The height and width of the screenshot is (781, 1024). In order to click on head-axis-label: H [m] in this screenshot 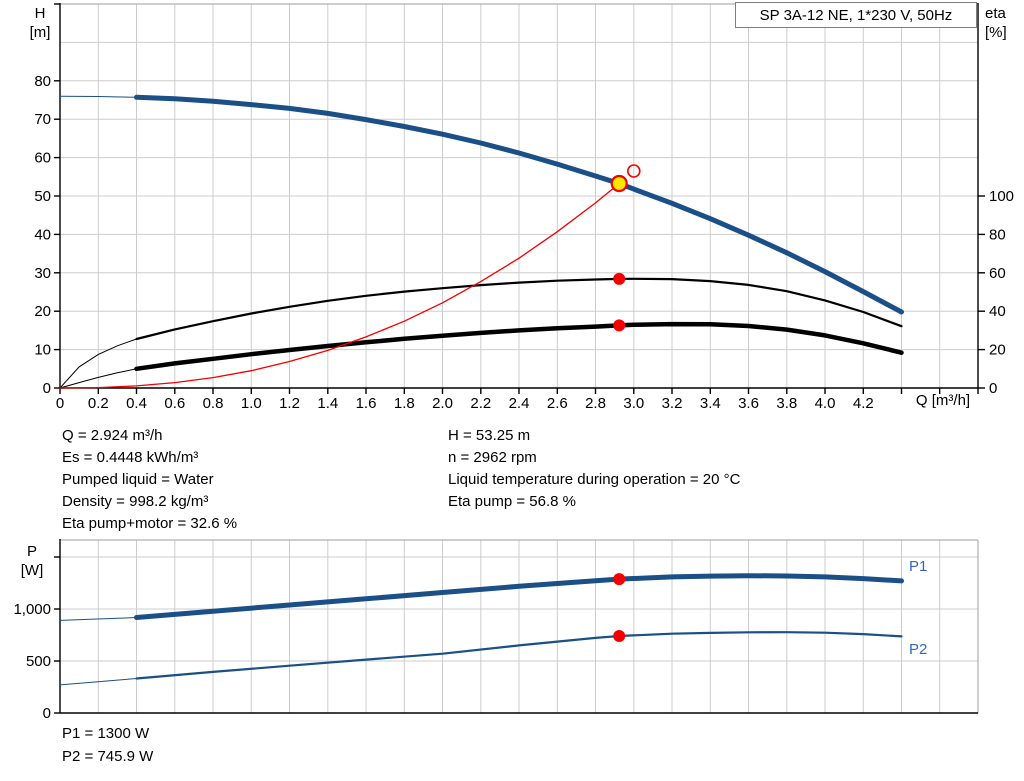, I will do `click(40, 23)`.